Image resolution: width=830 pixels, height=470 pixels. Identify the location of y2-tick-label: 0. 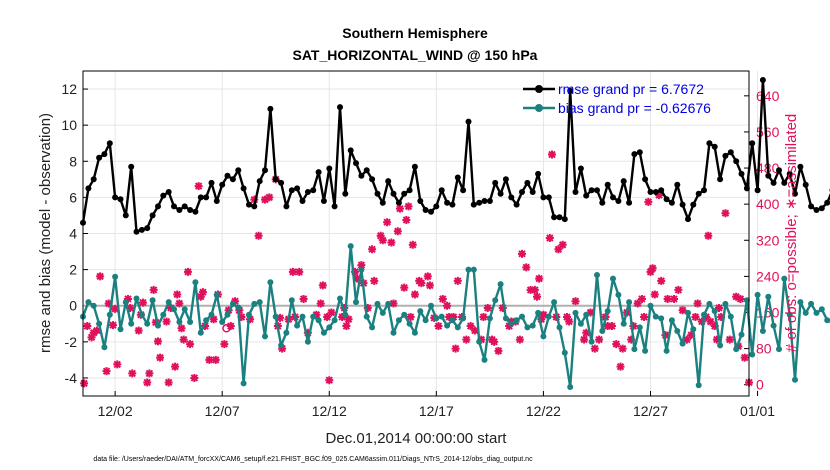
(760, 385).